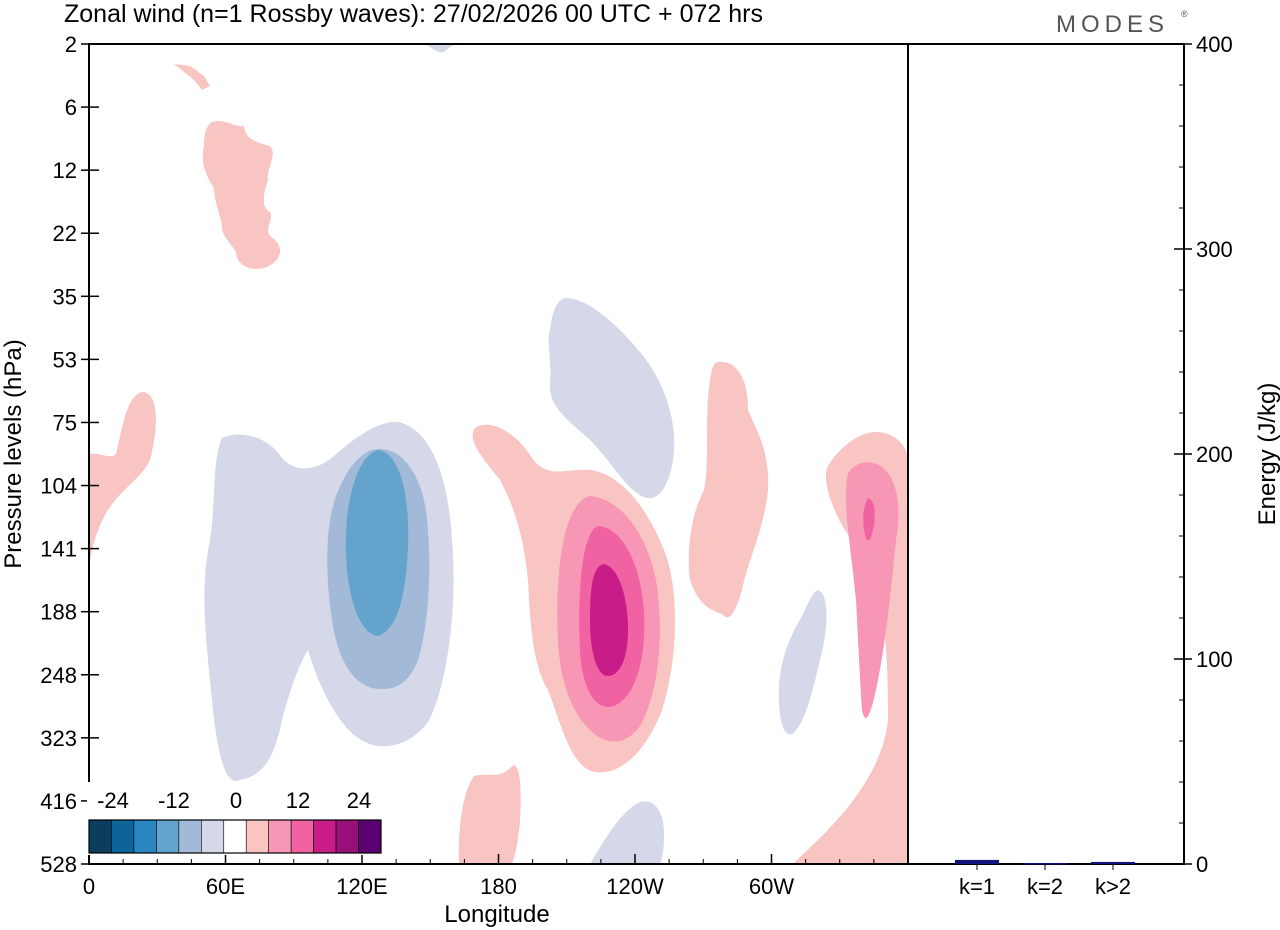 Image resolution: width=1280 pixels, height=930 pixels. Describe the element at coordinates (869, 519) in the screenshot. I see `contour-pos-right-l3` at that location.